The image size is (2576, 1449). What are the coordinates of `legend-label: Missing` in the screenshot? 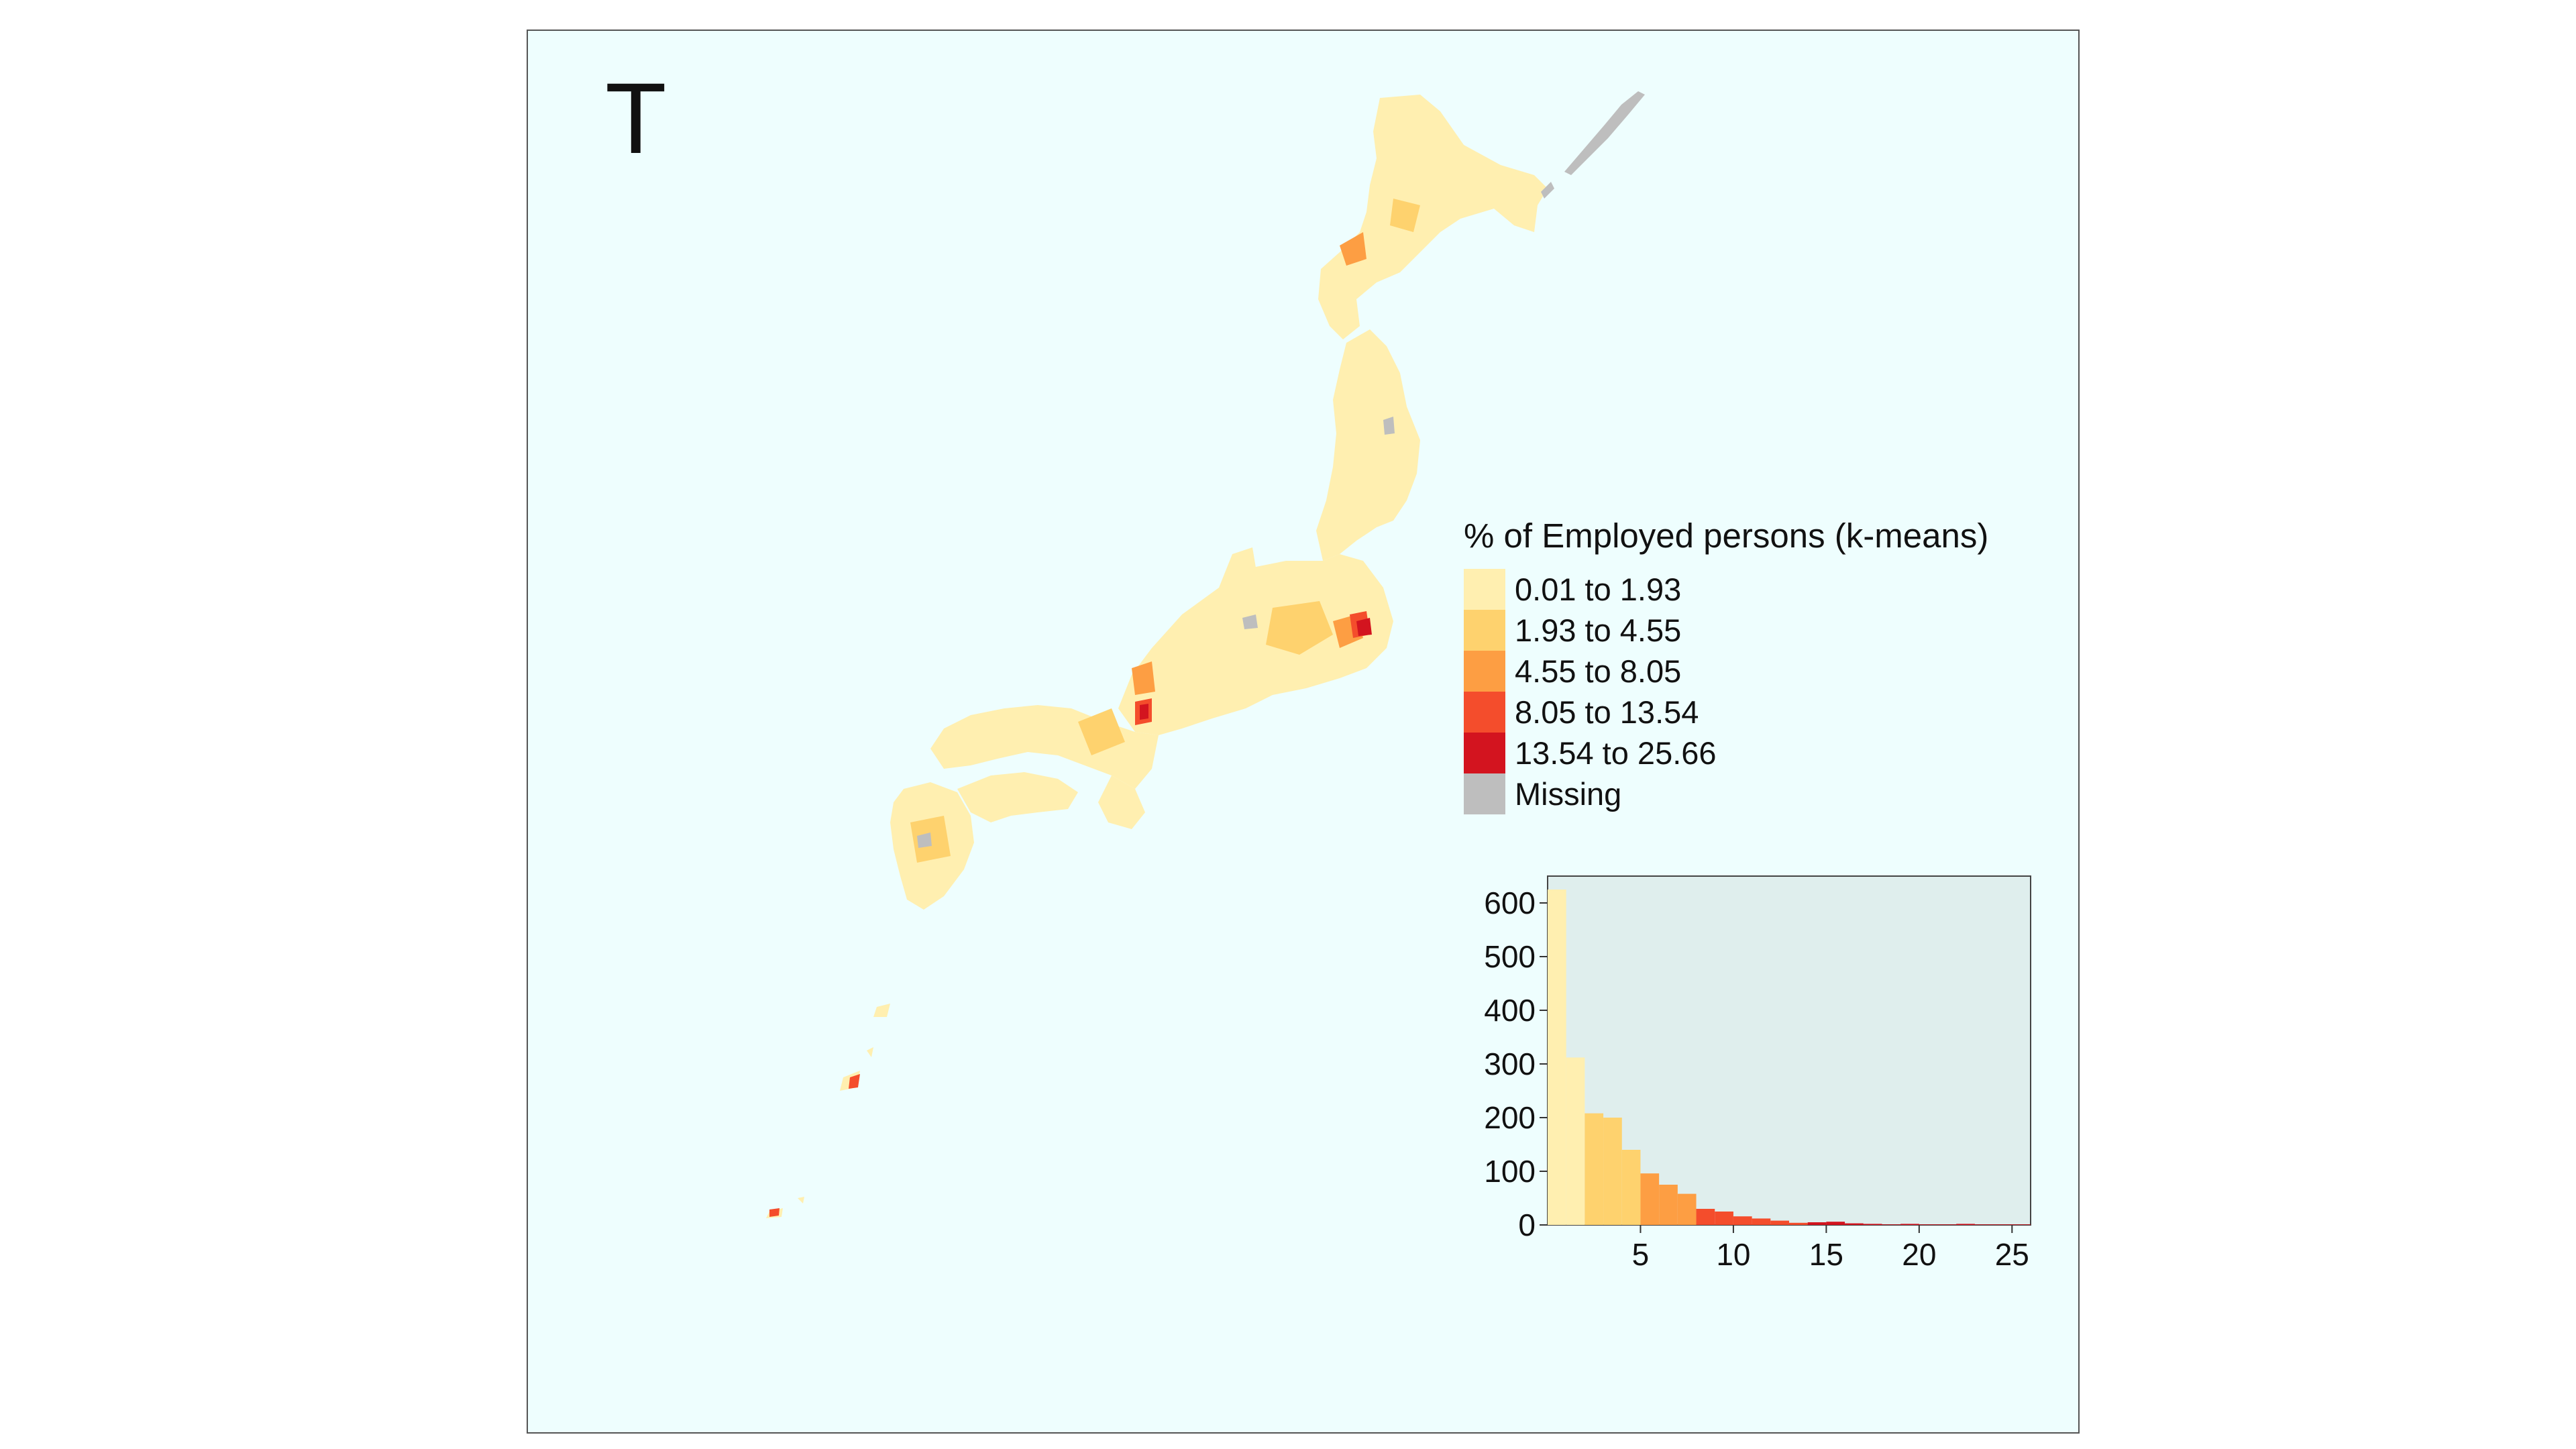 It's located at (1568, 794).